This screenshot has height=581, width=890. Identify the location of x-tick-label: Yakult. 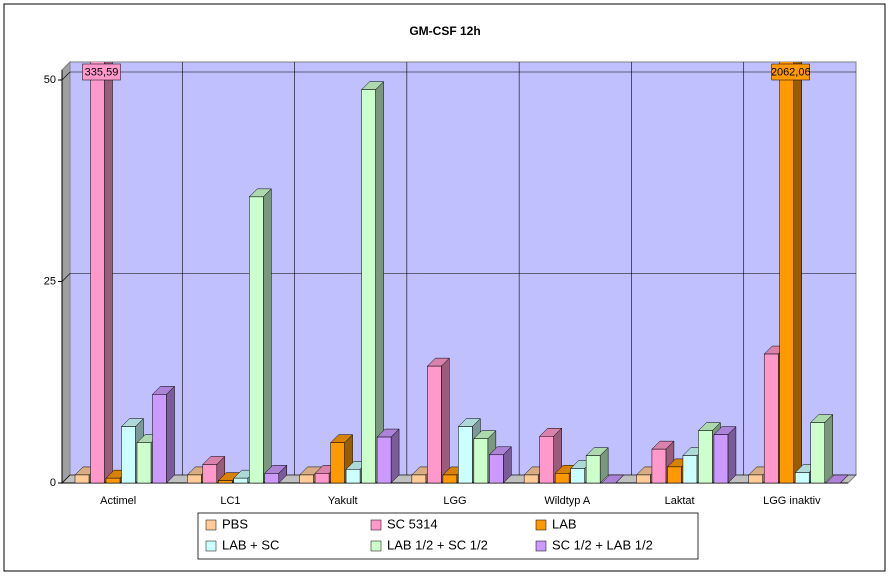
(343, 501).